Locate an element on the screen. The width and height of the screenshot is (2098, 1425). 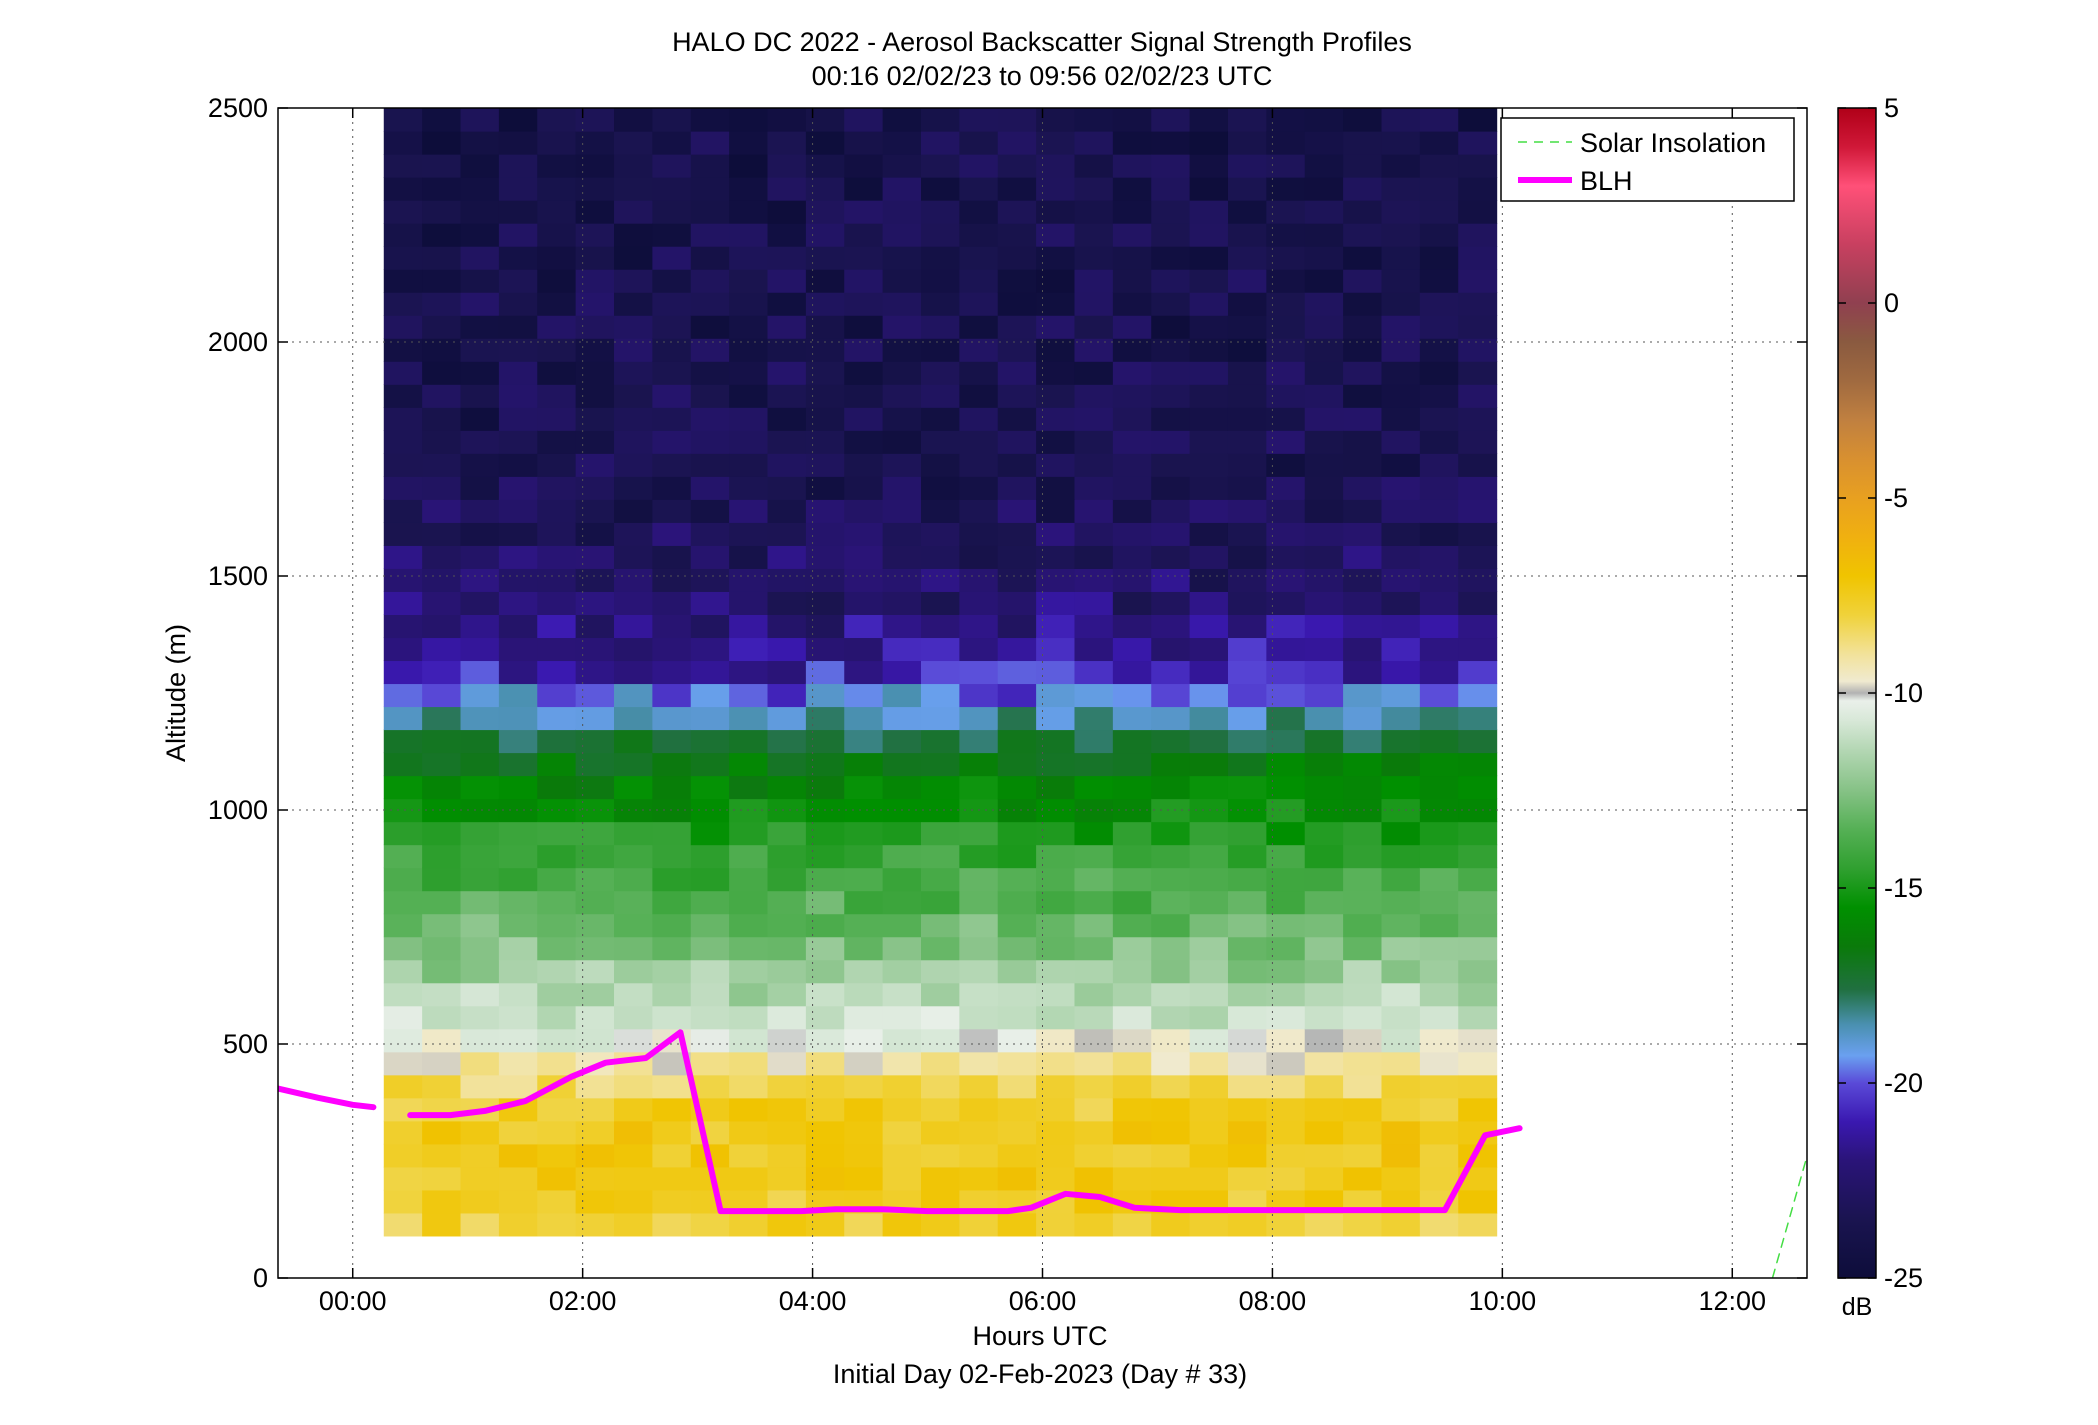
legend-box is located at coordinates (1647, 159).